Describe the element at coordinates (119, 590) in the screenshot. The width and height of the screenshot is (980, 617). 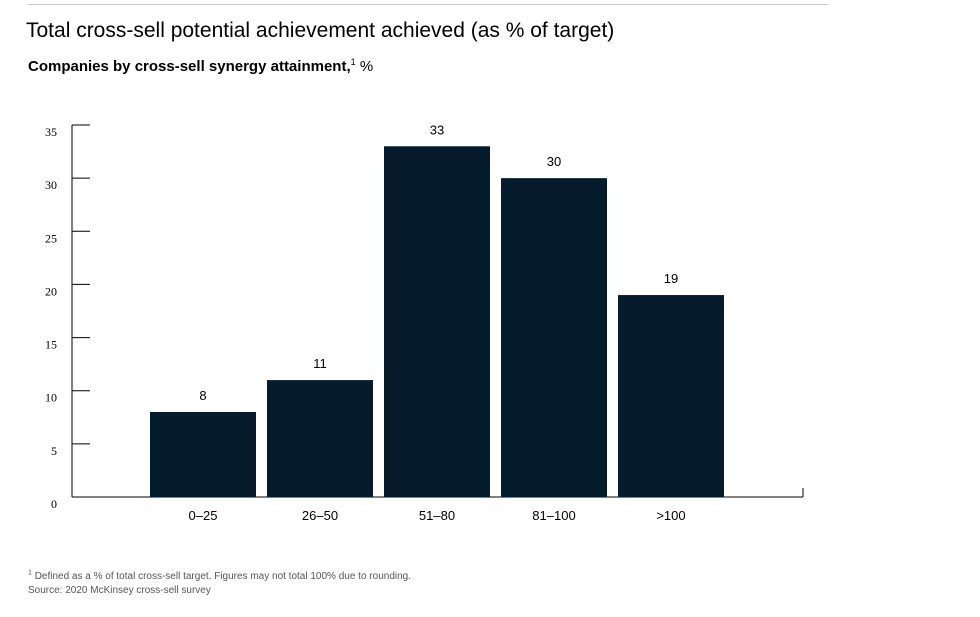
I see `source-note: Source: 2020 McKinsey cross-sell survey` at that location.